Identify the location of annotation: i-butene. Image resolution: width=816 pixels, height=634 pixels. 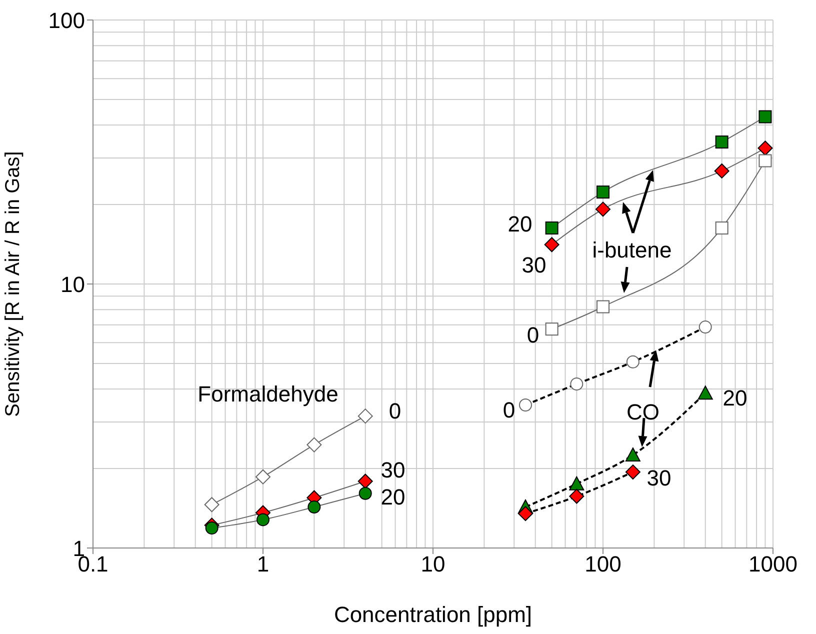
(632, 250).